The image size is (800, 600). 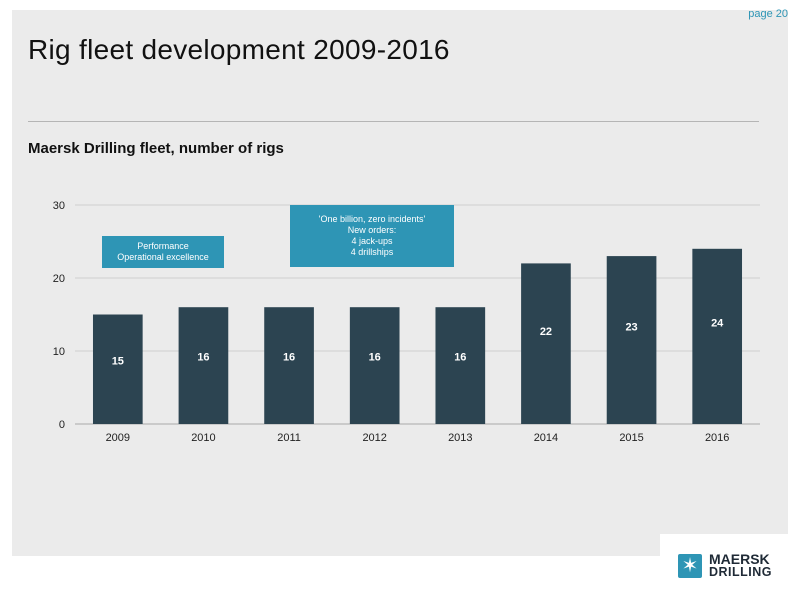 What do you see at coordinates (690, 566) in the screenshot?
I see `seven-point-star-icon: ✶` at bounding box center [690, 566].